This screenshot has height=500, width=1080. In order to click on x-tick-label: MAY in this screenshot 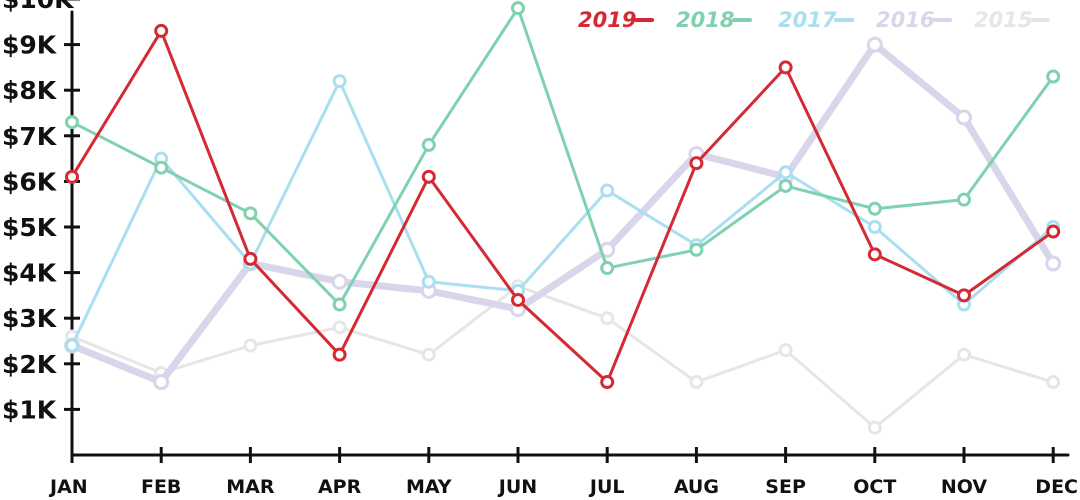, I will do `click(429, 487)`.